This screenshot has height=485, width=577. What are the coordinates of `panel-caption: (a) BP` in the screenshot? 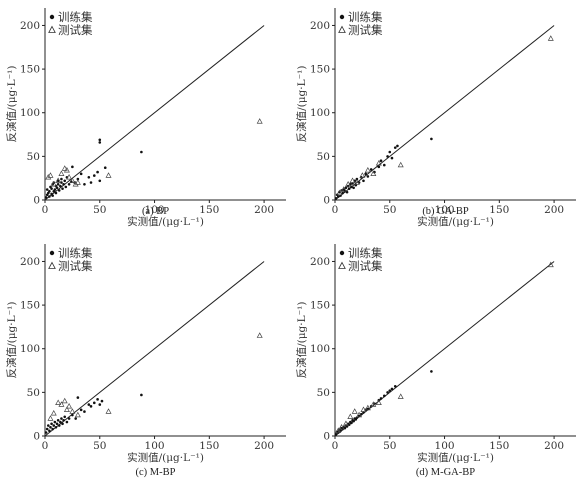 It's located at (155, 211).